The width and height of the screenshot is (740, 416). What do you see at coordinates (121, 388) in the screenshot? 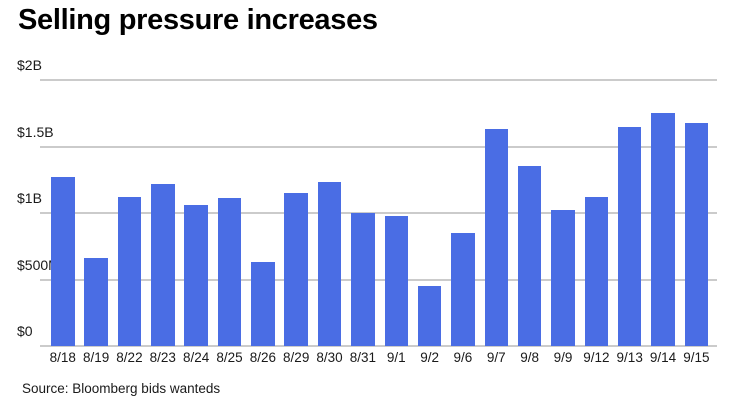
I see `source-note: Source: Bloomberg bids wanteds` at bounding box center [121, 388].